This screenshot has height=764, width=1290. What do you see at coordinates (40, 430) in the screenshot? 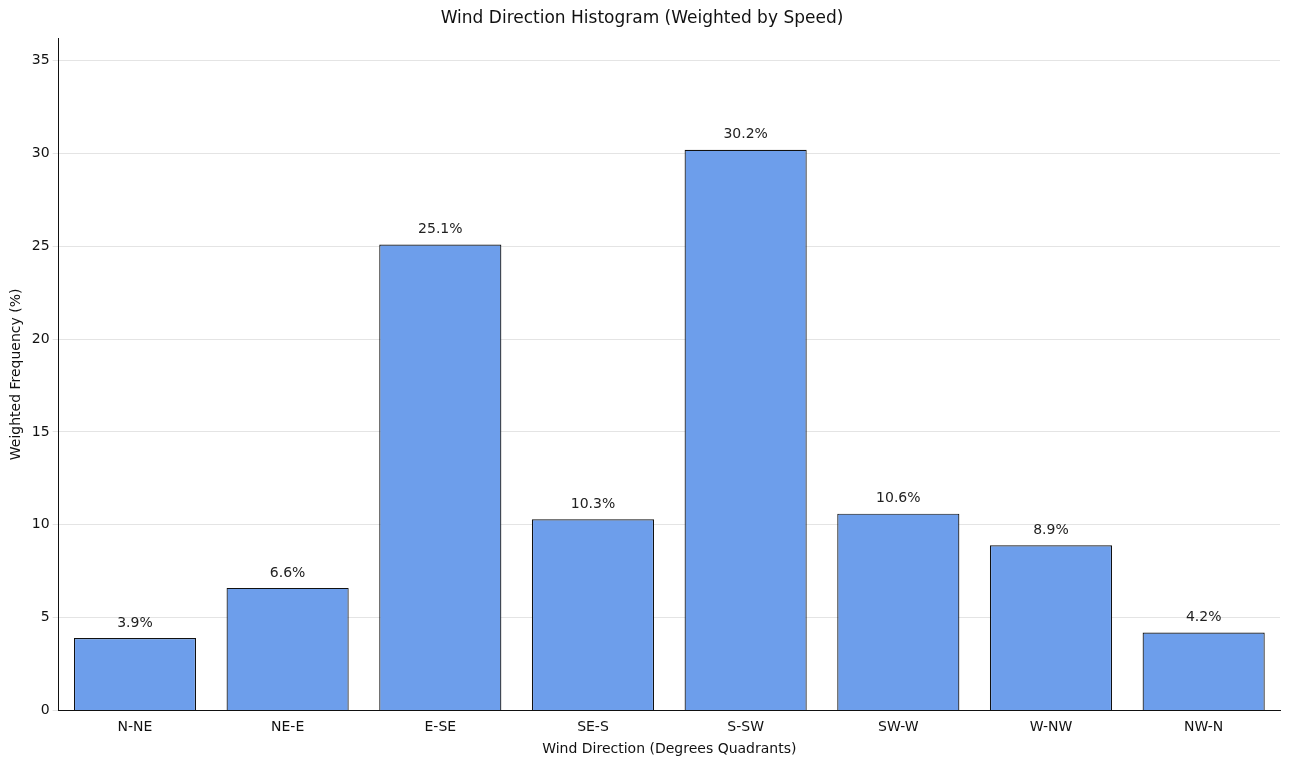
I see `y-tick-label: 15` at bounding box center [40, 430].